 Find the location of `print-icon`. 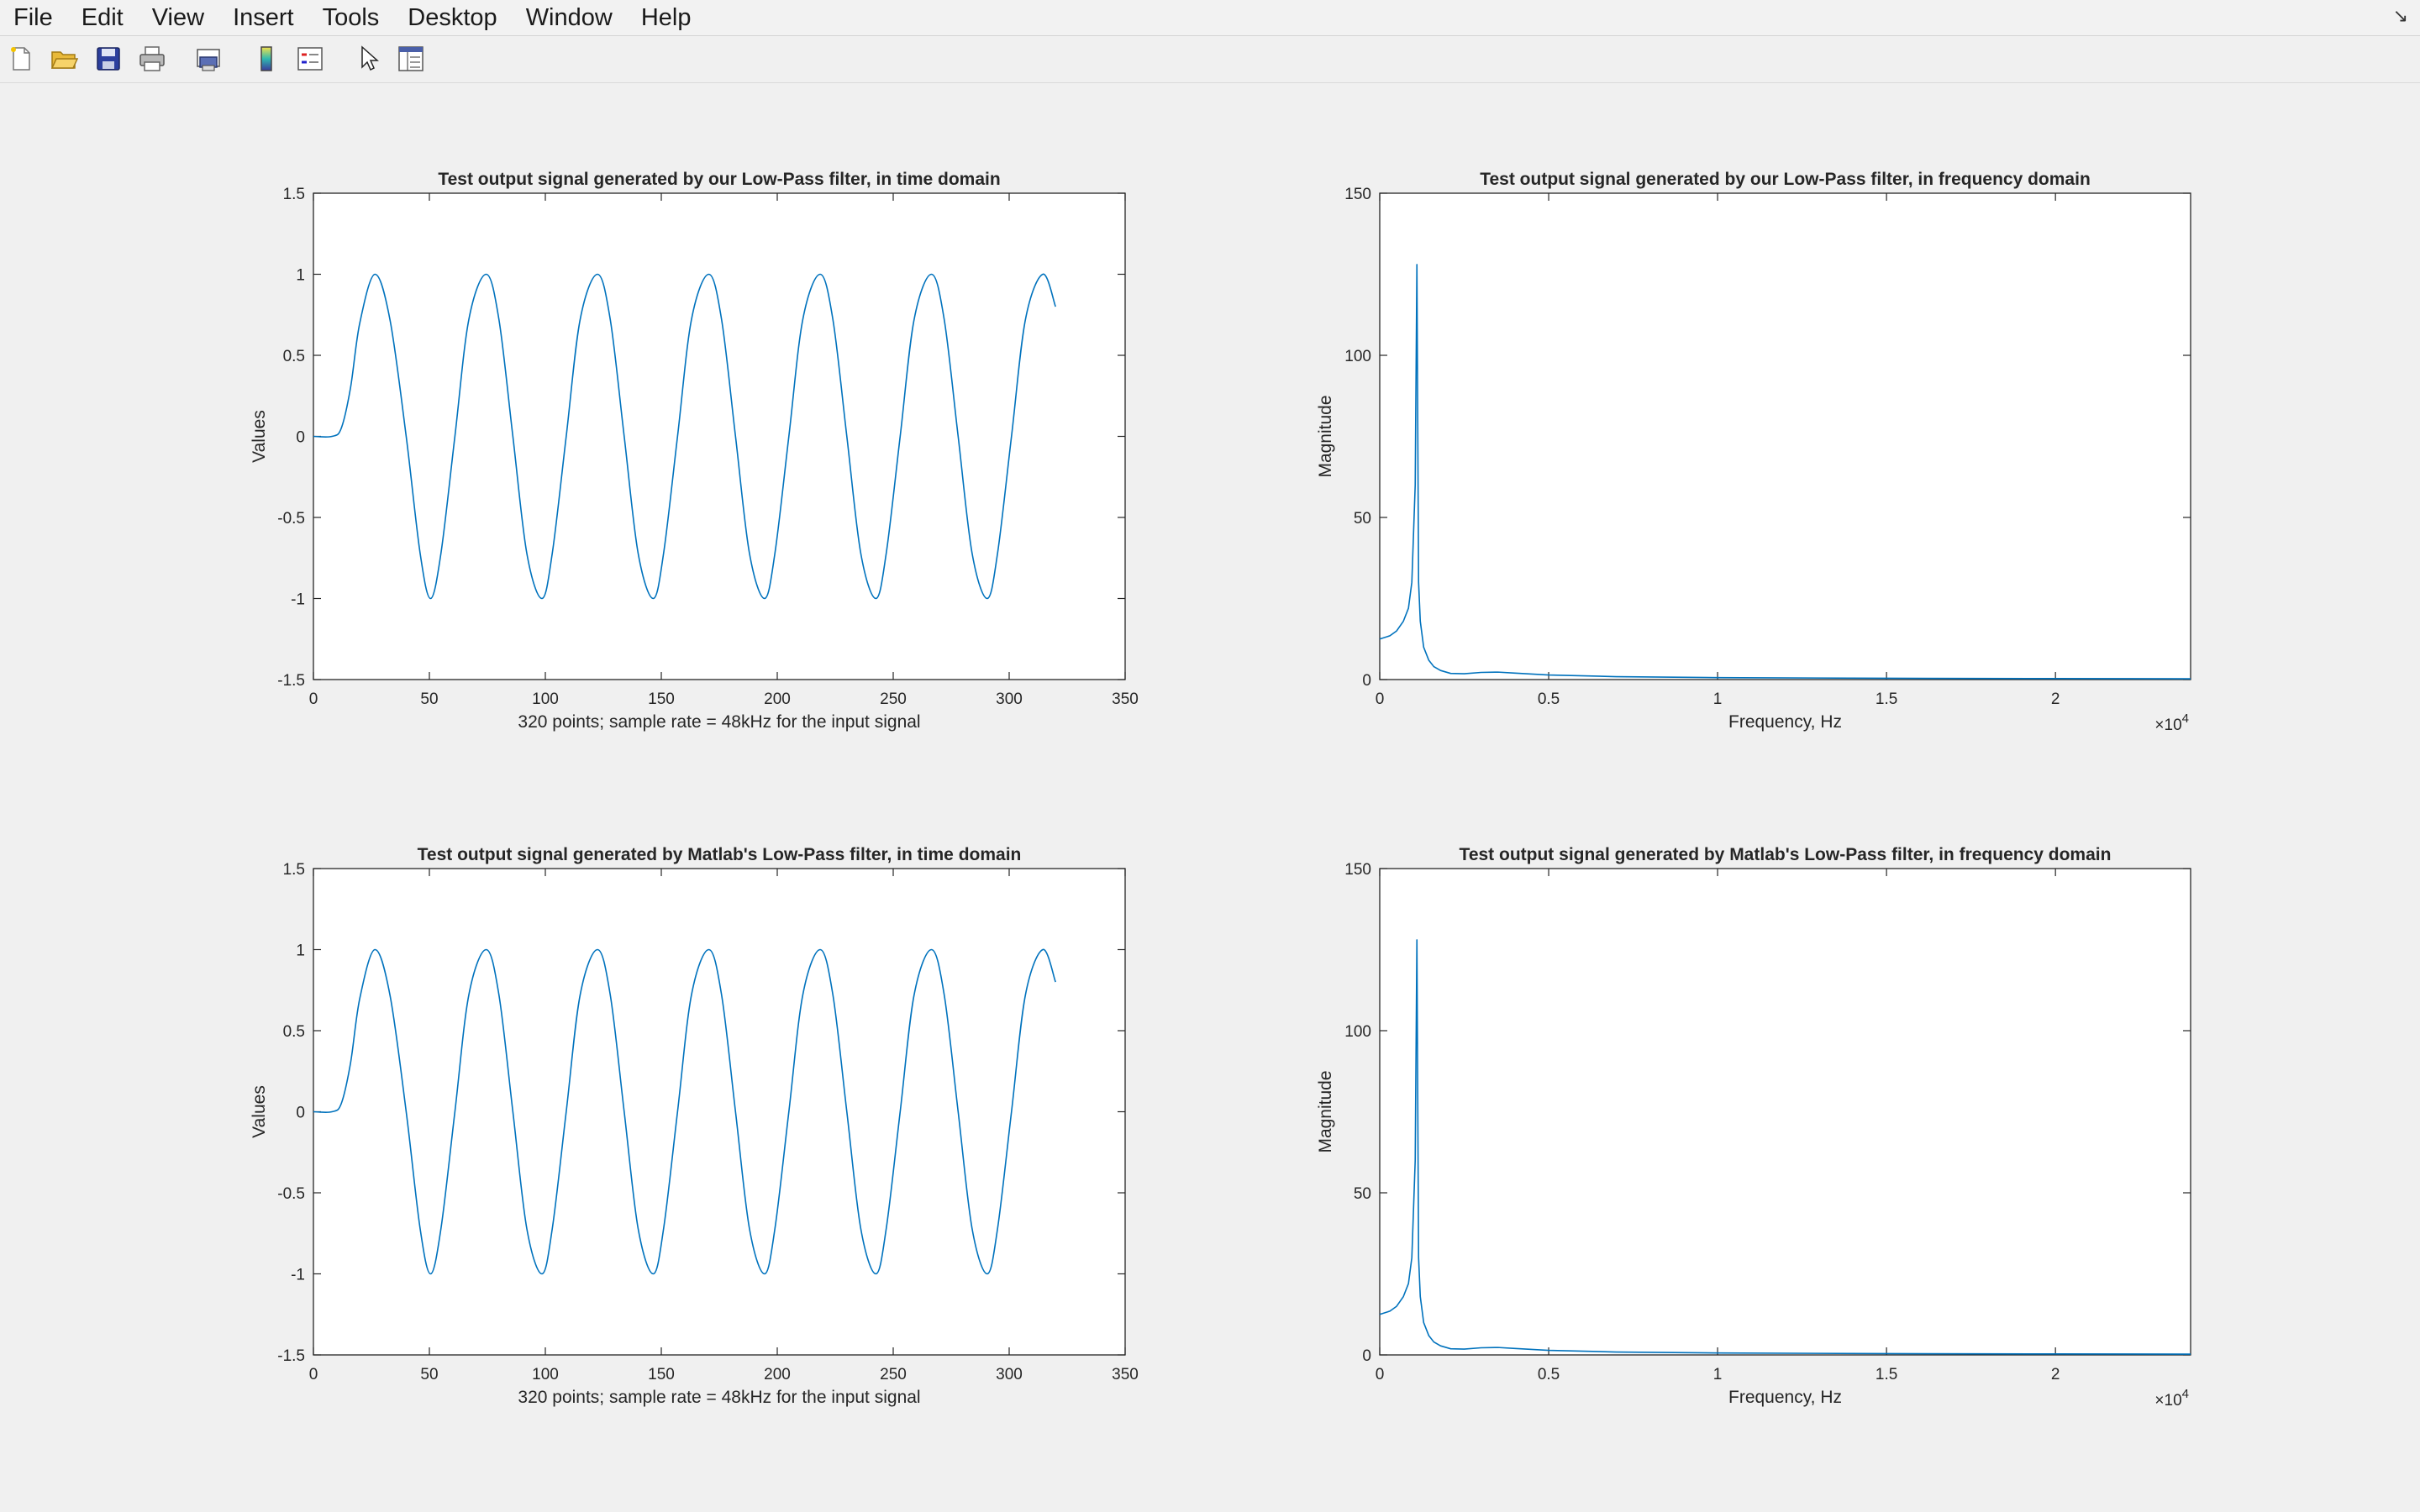

print-icon is located at coordinates (152, 59).